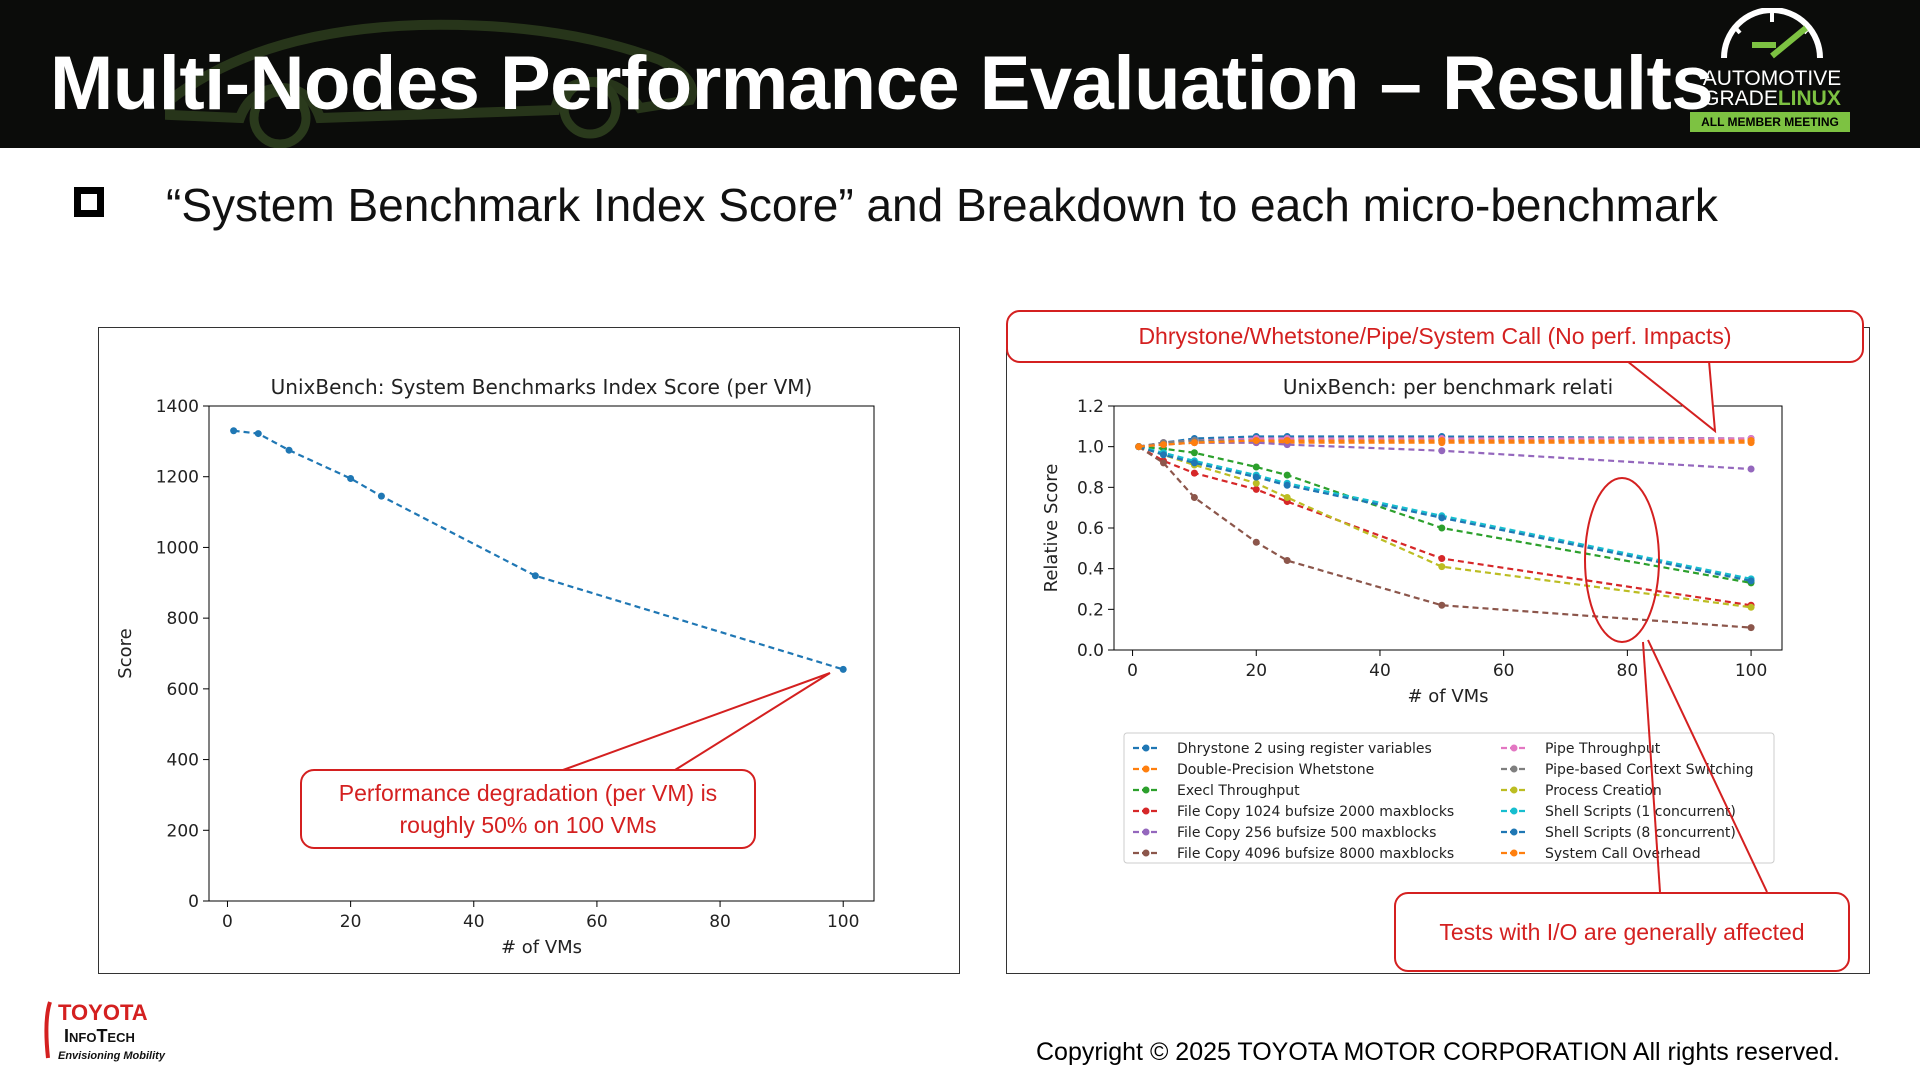 The image size is (1920, 1080). What do you see at coordinates (103, 1012) in the screenshot?
I see `toyota-logo-text: TOYOTA` at bounding box center [103, 1012].